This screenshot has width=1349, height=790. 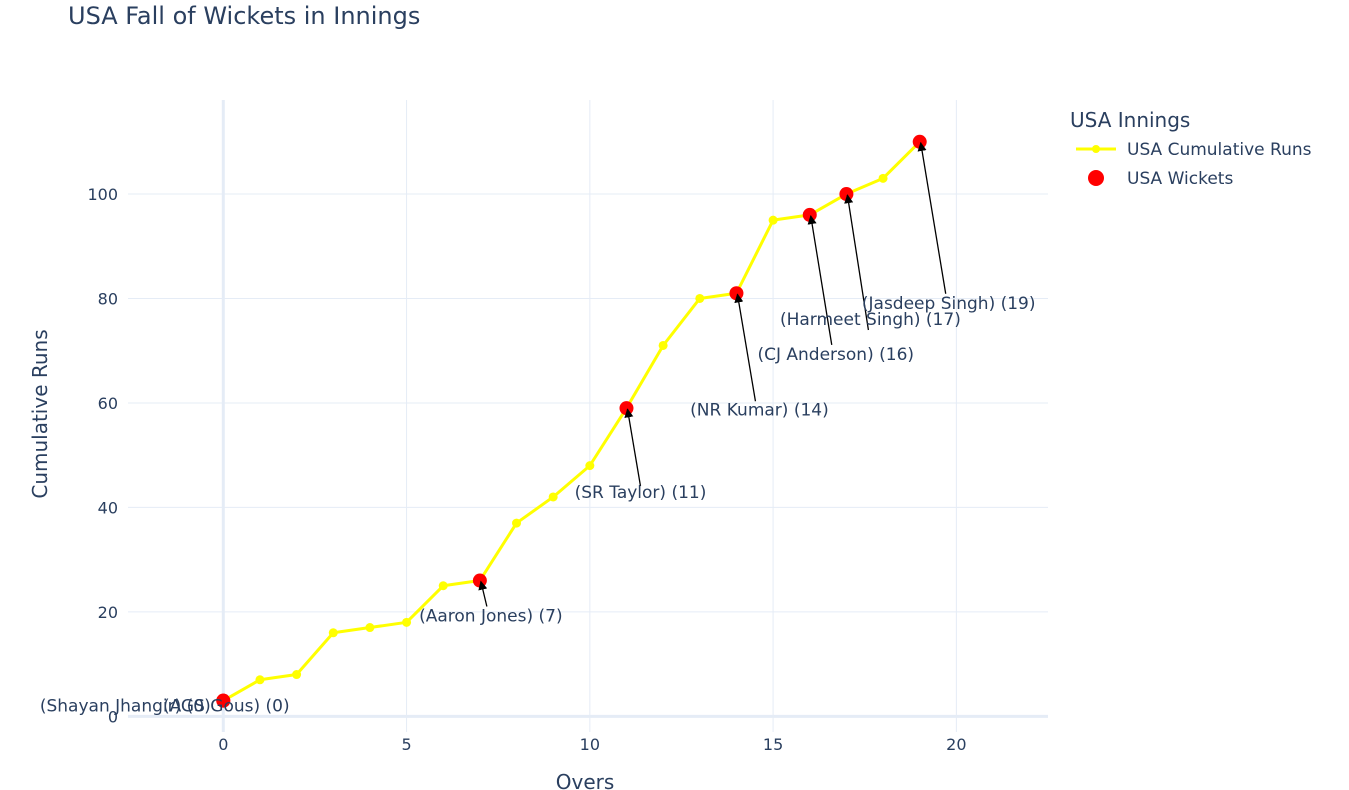 What do you see at coordinates (1219, 150) in the screenshot?
I see `legend-label-runs: USA Cumulative Runs` at bounding box center [1219, 150].